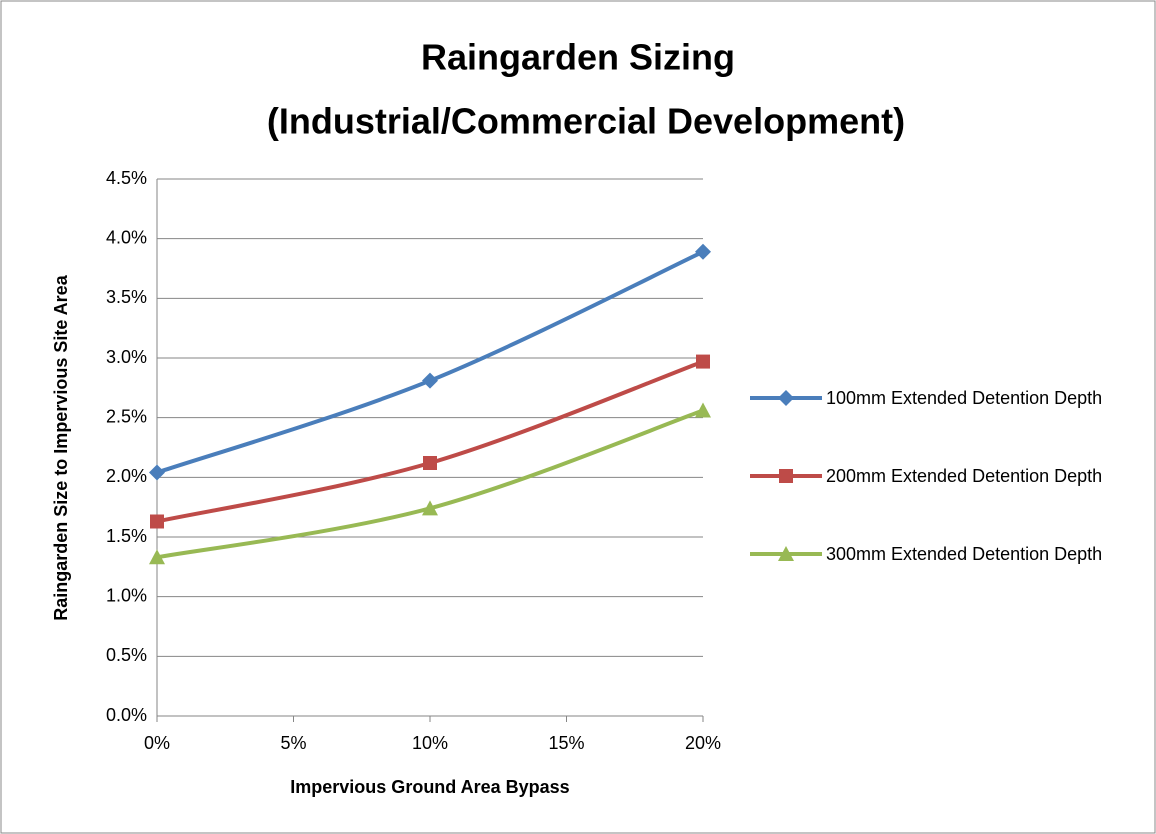 The width and height of the screenshot is (1156, 834). What do you see at coordinates (964, 398) in the screenshot?
I see `legend-label: 100mm Extended Detention Depth` at bounding box center [964, 398].